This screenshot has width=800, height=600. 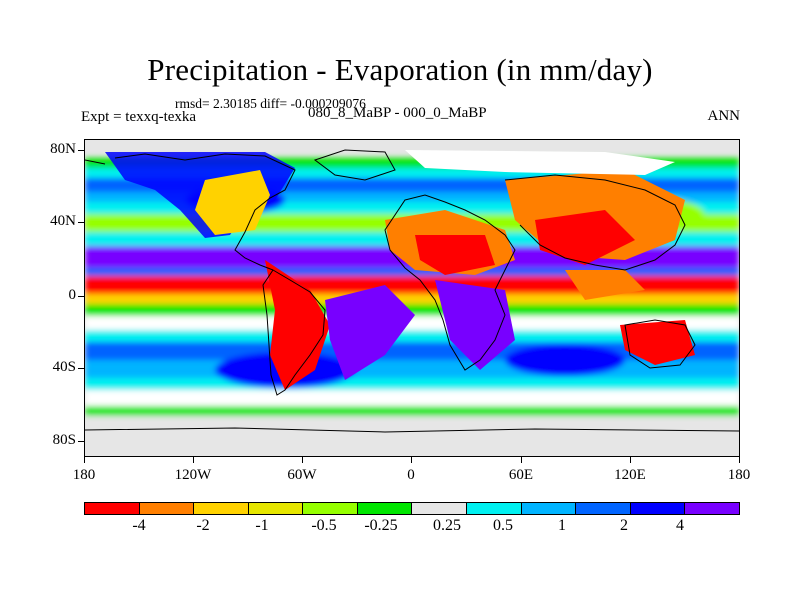 I want to click on y-tick-label: 40N, so click(x=63, y=221).